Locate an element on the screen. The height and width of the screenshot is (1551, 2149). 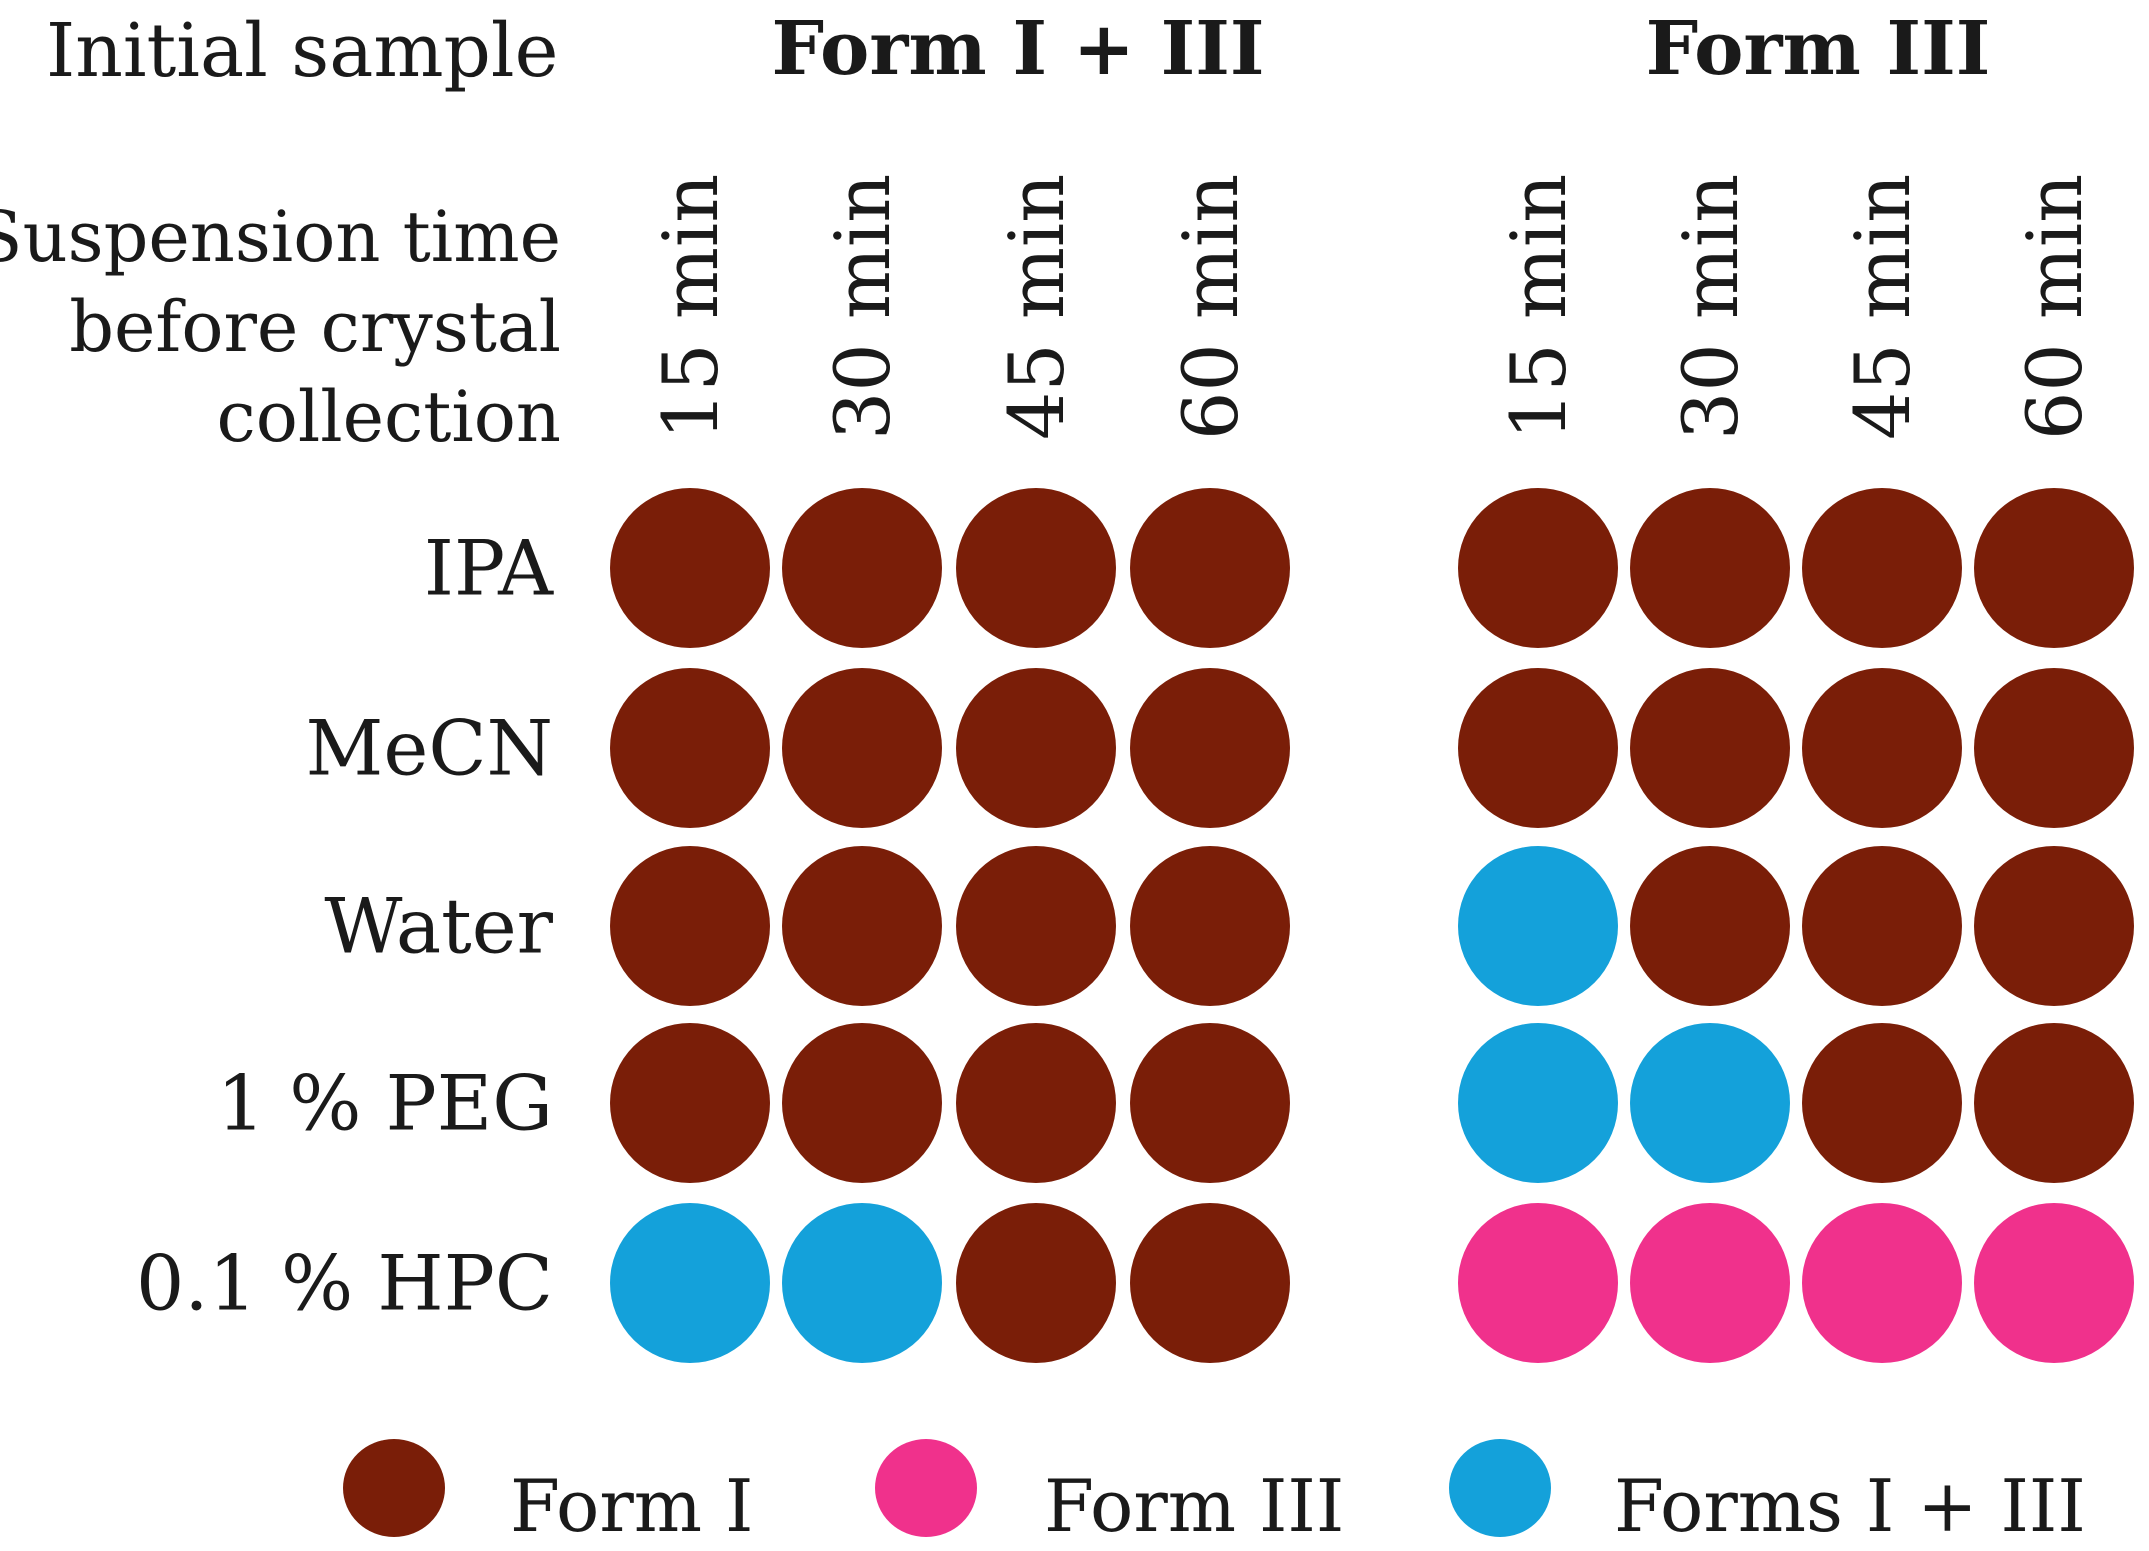
legend-label: Form I is located at coordinates (632, 1506).